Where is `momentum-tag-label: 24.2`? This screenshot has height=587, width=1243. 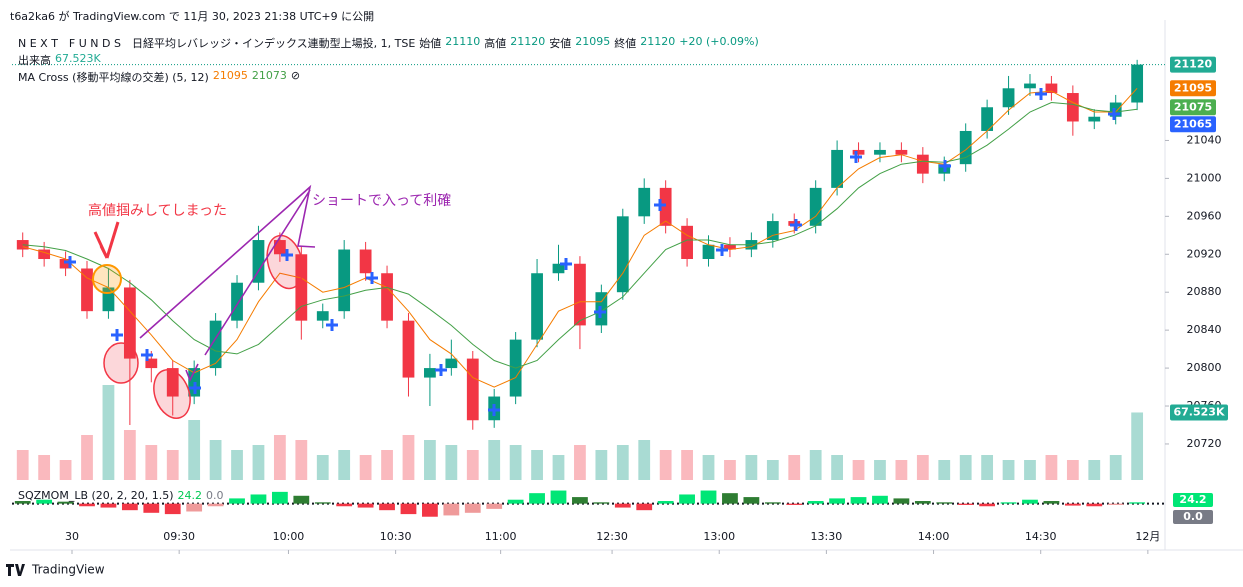 momentum-tag-label: 24.2 is located at coordinates (1192, 499).